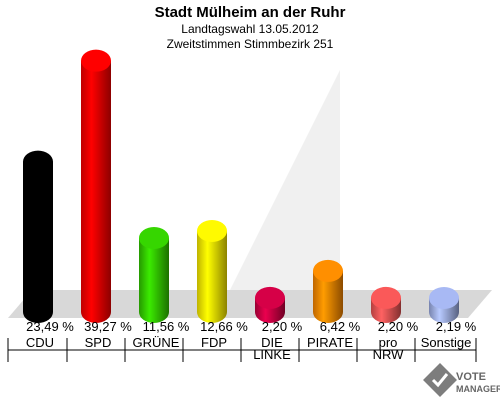  I want to click on category-label-die-linke: DIE LINKE, so click(272, 348).